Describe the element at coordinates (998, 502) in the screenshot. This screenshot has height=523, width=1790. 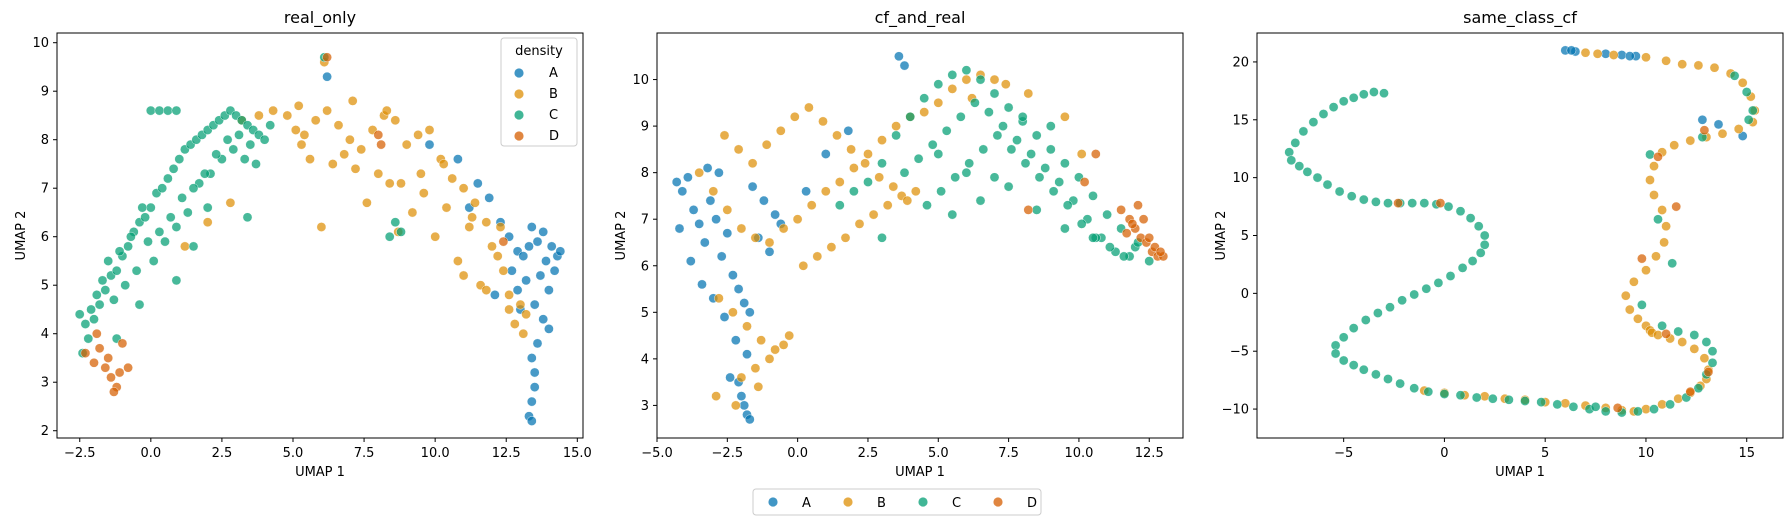
I see `legend-marker-D` at that location.